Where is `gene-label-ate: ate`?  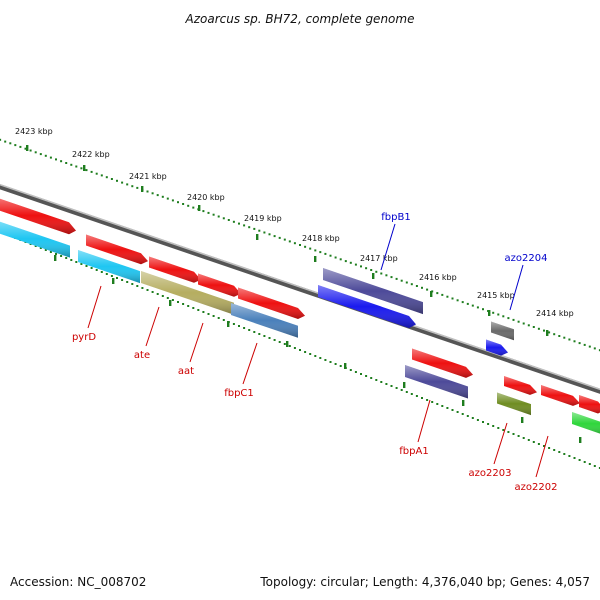 gene-label-ate: ate is located at coordinates (142, 355).